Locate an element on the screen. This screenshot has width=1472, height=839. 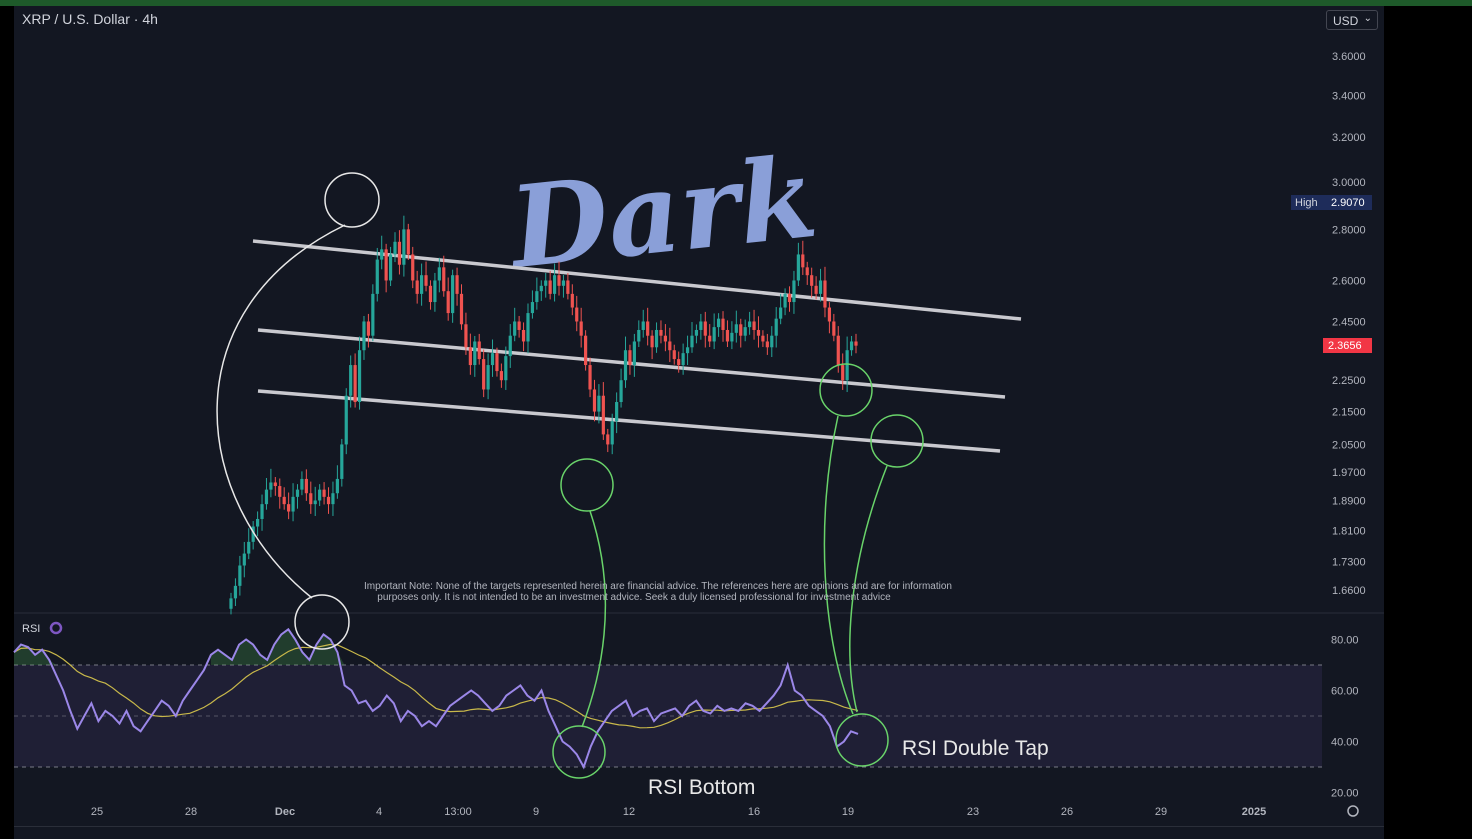
time-axis: 25 28 Dec 4 13:00 9 12 16 19 23 26 29 2025 is located at coordinates (678, 812).